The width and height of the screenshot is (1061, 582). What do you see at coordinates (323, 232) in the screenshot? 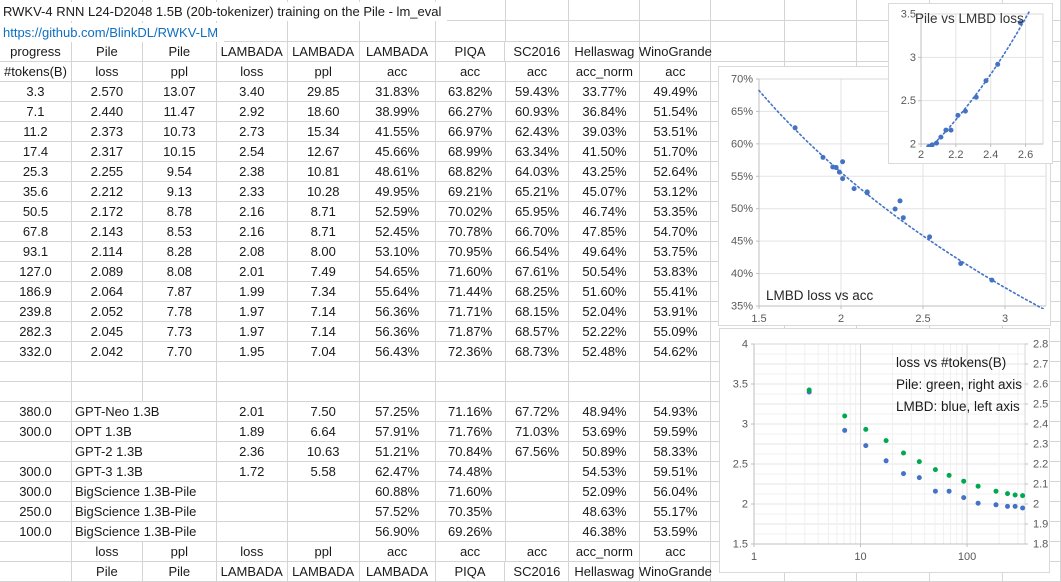
I see `cell: 8.71` at bounding box center [323, 232].